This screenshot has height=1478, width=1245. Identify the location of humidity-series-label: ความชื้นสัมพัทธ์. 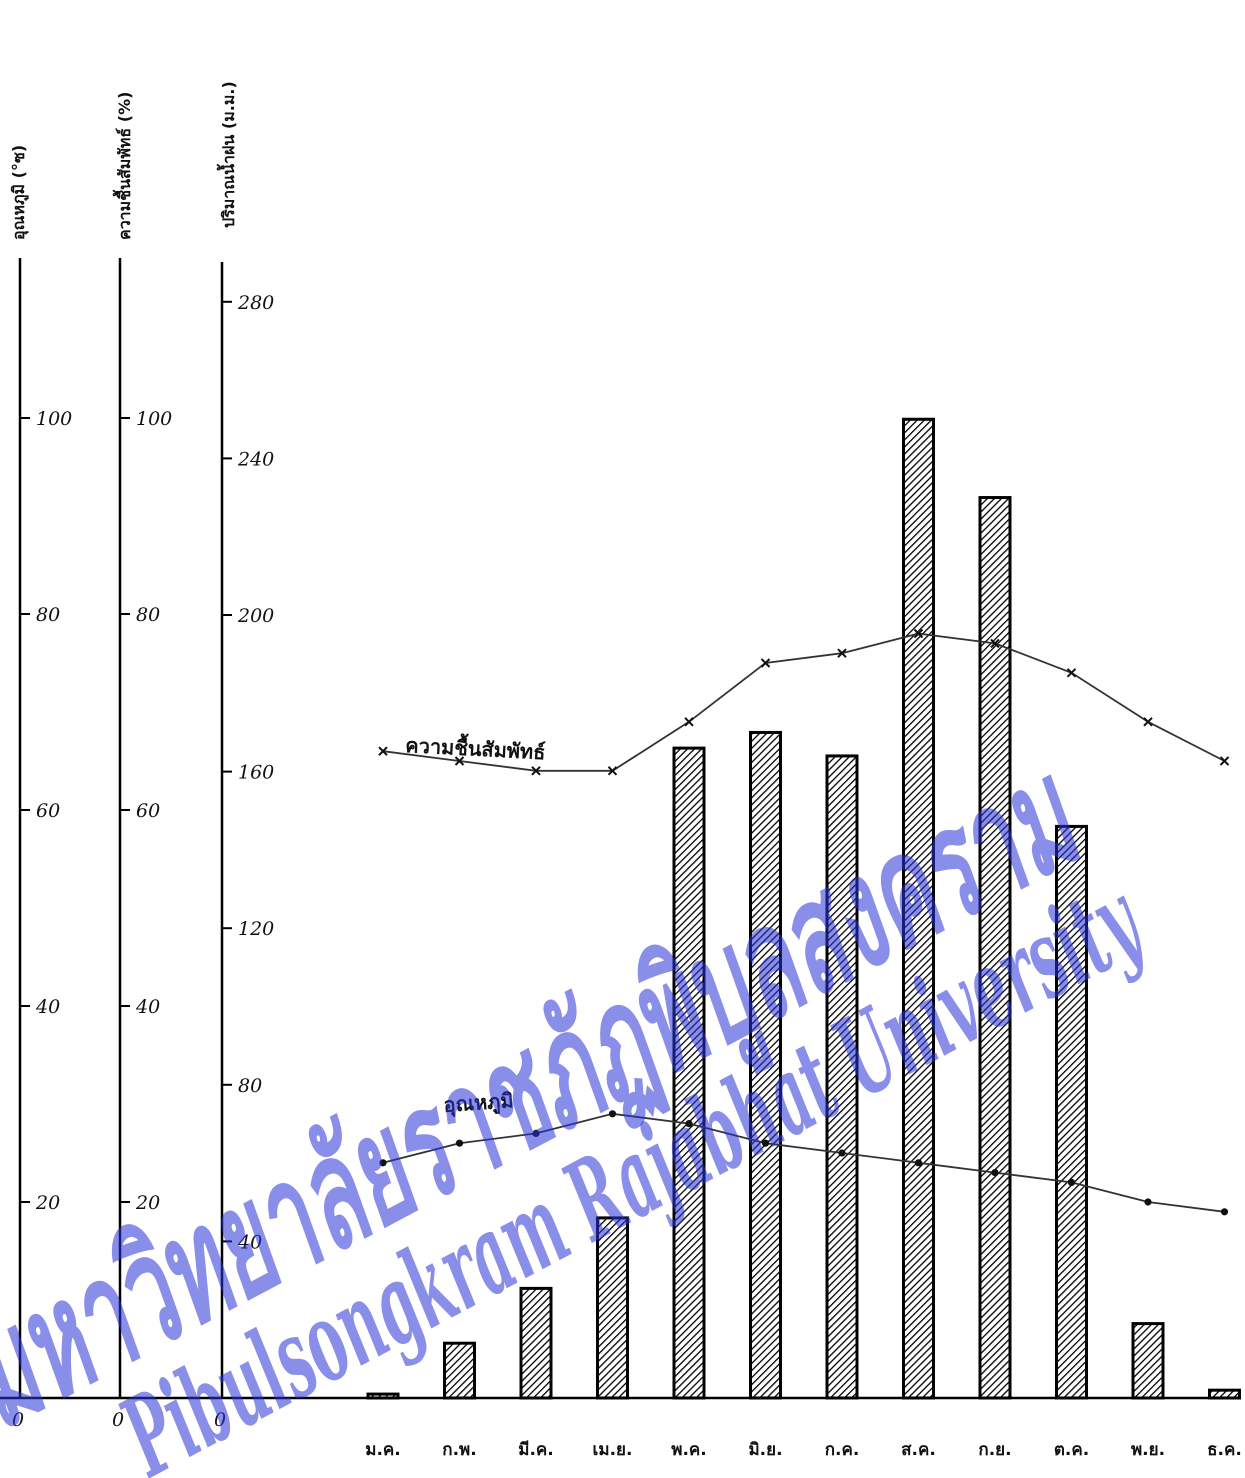
(475, 747).